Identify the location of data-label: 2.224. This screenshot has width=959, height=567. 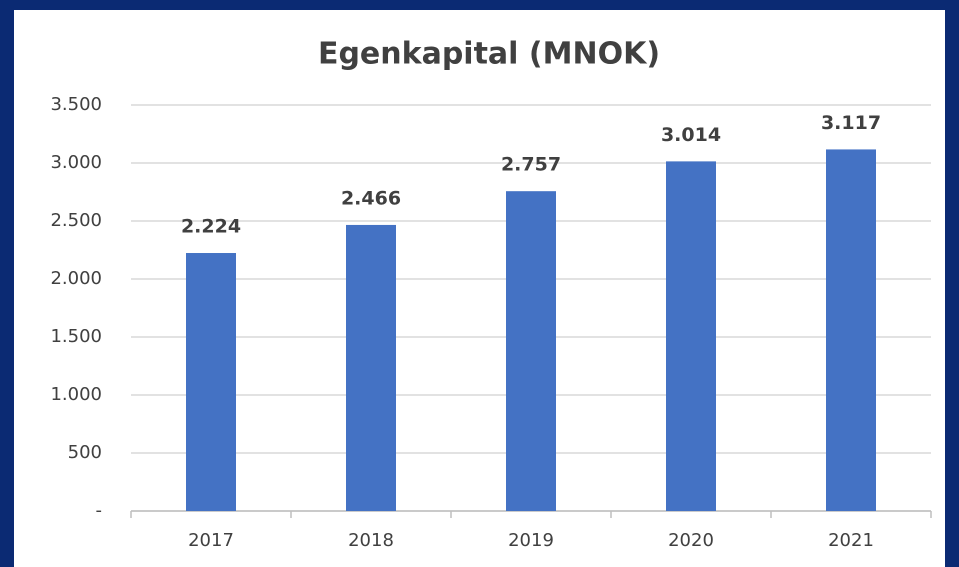
(211, 227).